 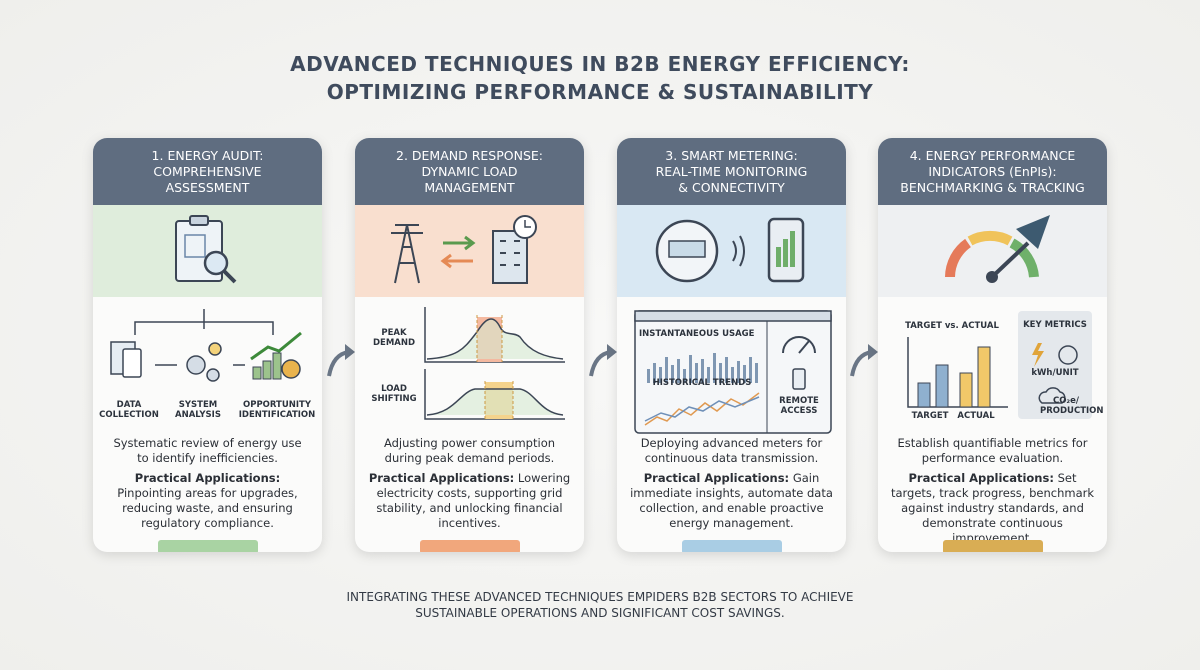 I want to click on header-line: BENCHMARKING & TRACKING, so click(x=992, y=187).